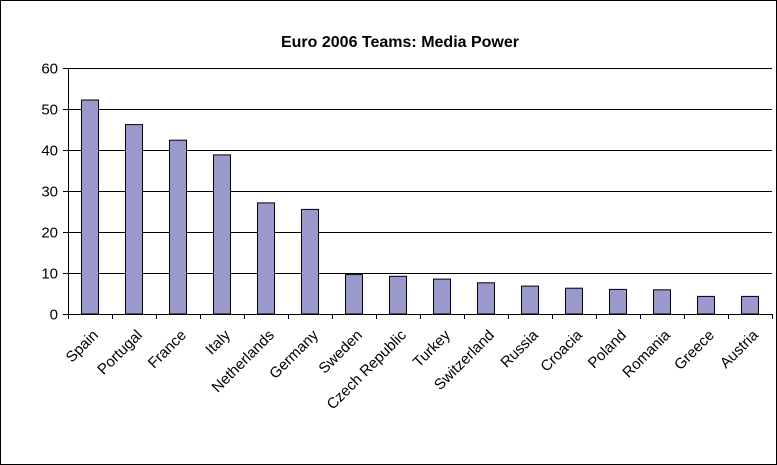  I want to click on y-tick-label-60: 60, so click(49, 69).